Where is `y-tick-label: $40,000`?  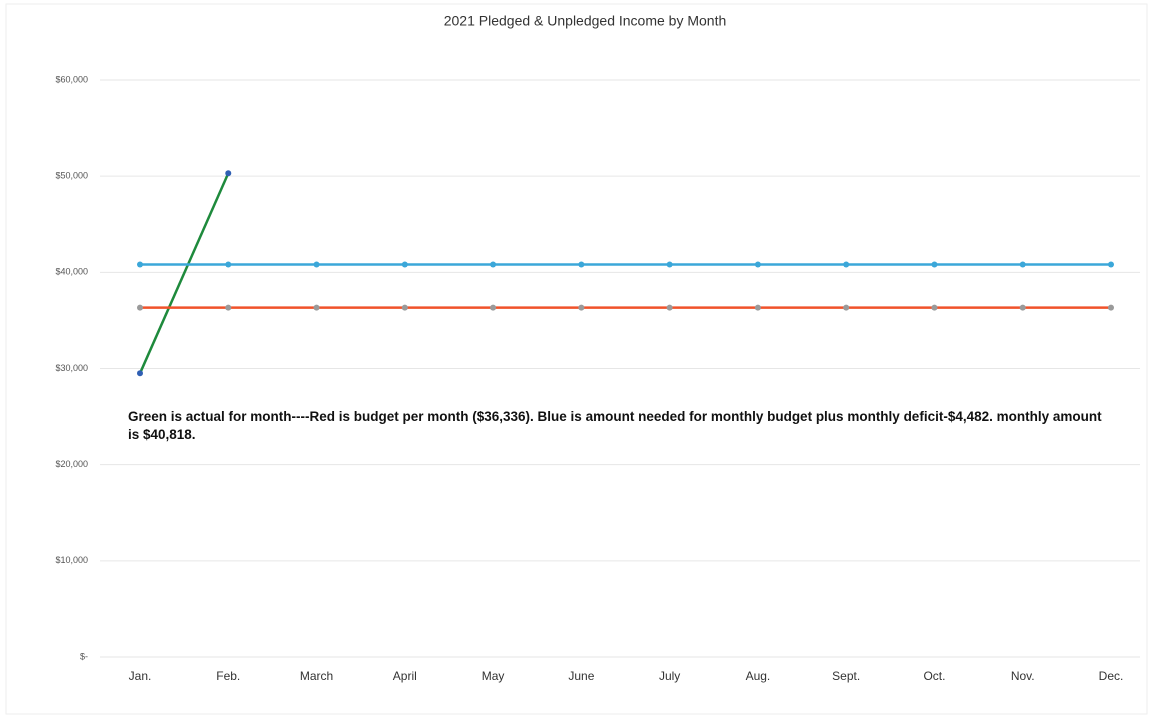
y-tick-label: $40,000 is located at coordinates (71, 272).